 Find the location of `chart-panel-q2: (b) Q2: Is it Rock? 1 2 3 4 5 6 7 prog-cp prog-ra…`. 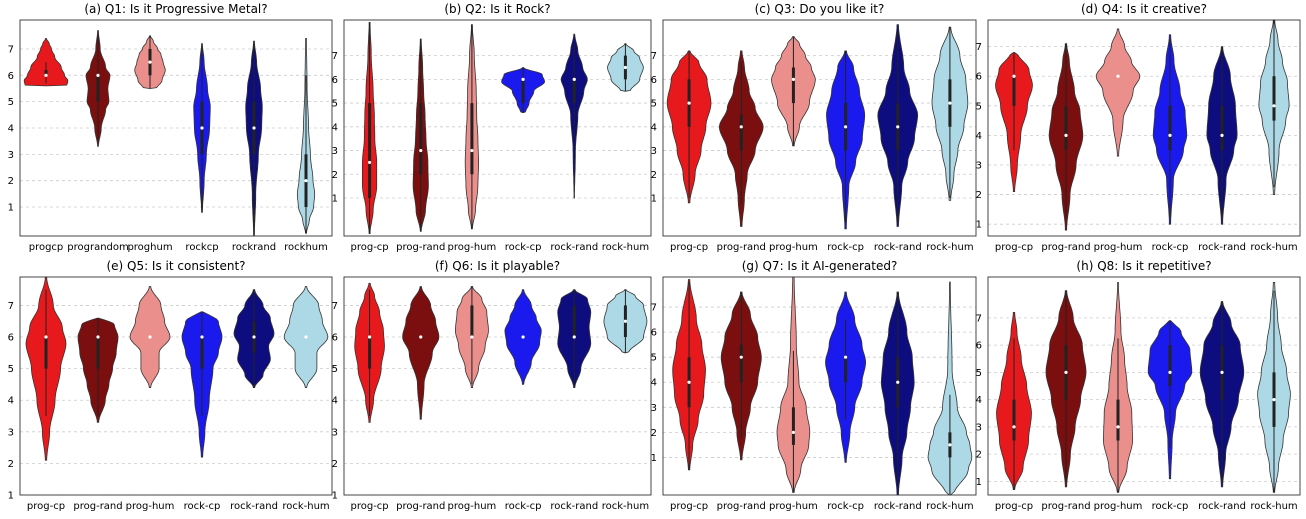

chart-panel-q2: (b) Q2: Is it Rock? 1 2 3 4 5 6 7 prog-cp prog-ra… is located at coordinates (489, 128).